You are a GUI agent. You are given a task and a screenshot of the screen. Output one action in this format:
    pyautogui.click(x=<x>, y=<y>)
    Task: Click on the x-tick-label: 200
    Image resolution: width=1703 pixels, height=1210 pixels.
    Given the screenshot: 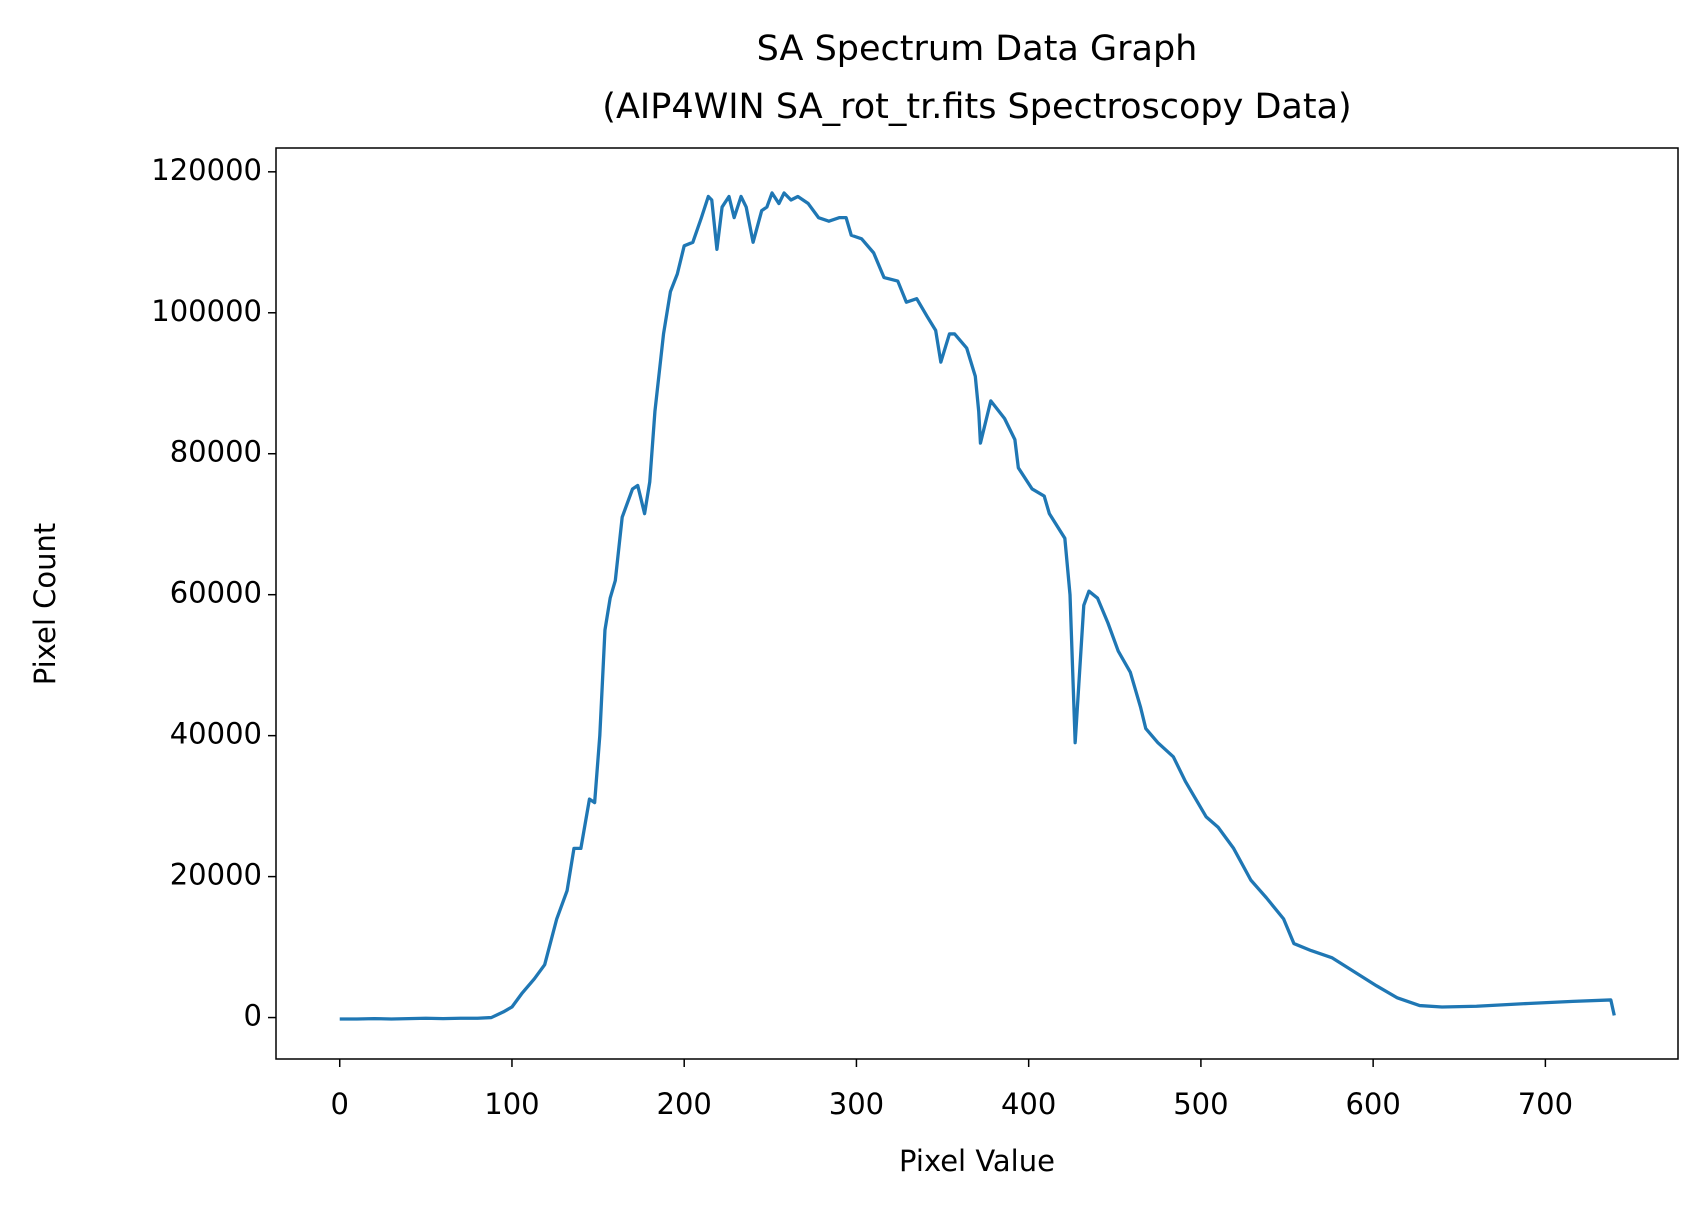 What is the action you would take?
    pyautogui.click(x=684, y=1104)
    